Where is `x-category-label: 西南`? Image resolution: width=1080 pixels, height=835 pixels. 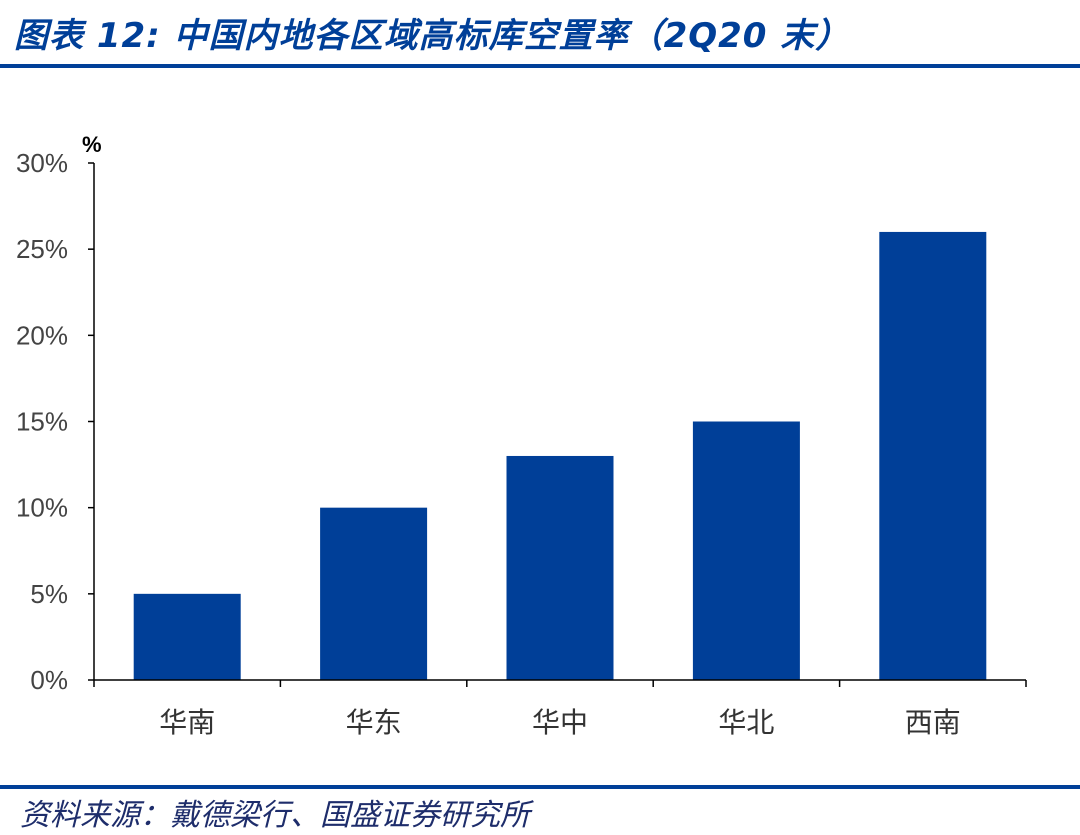 x-category-label: 西南 is located at coordinates (933, 722).